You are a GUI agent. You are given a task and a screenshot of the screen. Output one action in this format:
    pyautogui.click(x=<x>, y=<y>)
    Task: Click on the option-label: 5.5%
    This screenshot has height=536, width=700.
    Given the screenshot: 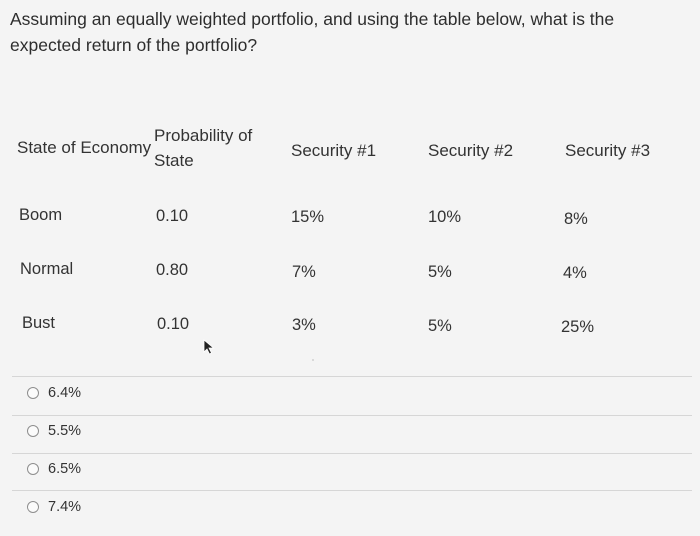 What is the action you would take?
    pyautogui.click(x=65, y=431)
    